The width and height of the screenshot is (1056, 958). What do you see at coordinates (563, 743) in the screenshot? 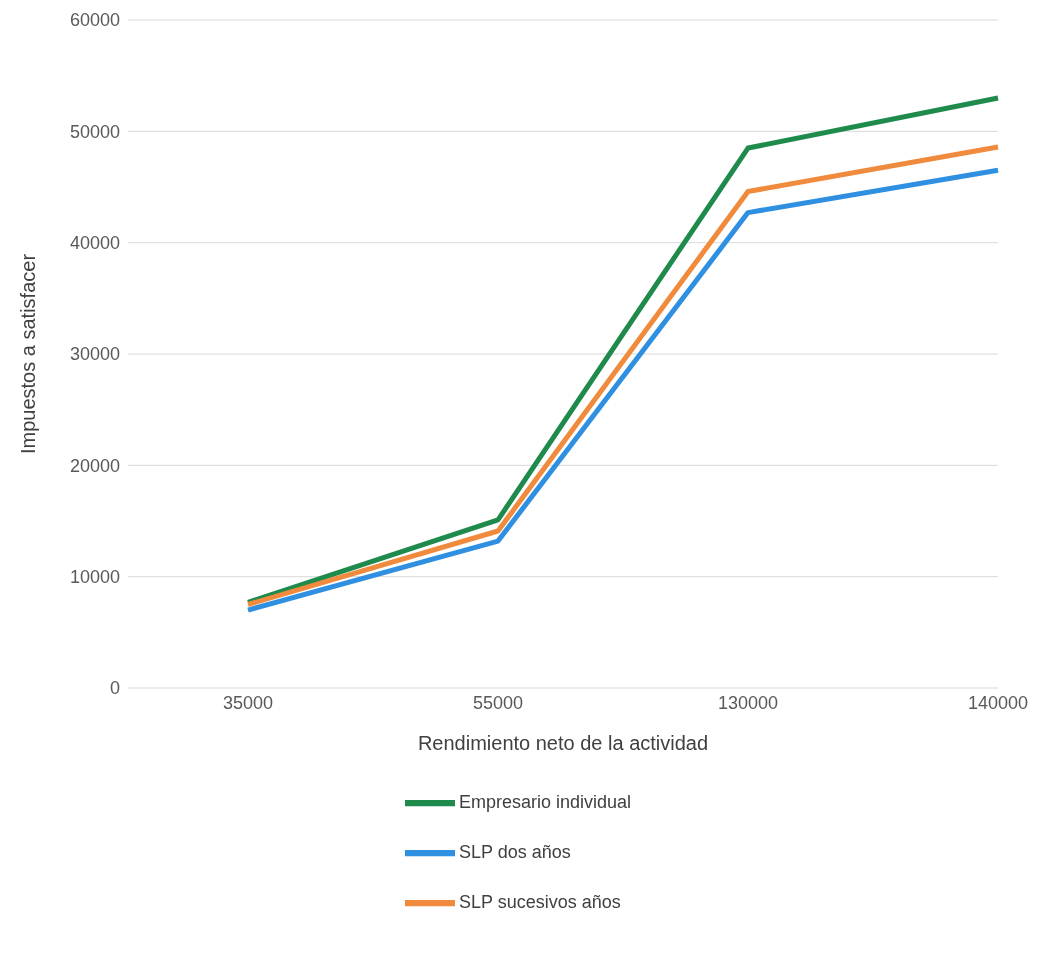
I see `x-axis-title: Rendimiento neto de la actividad` at bounding box center [563, 743].